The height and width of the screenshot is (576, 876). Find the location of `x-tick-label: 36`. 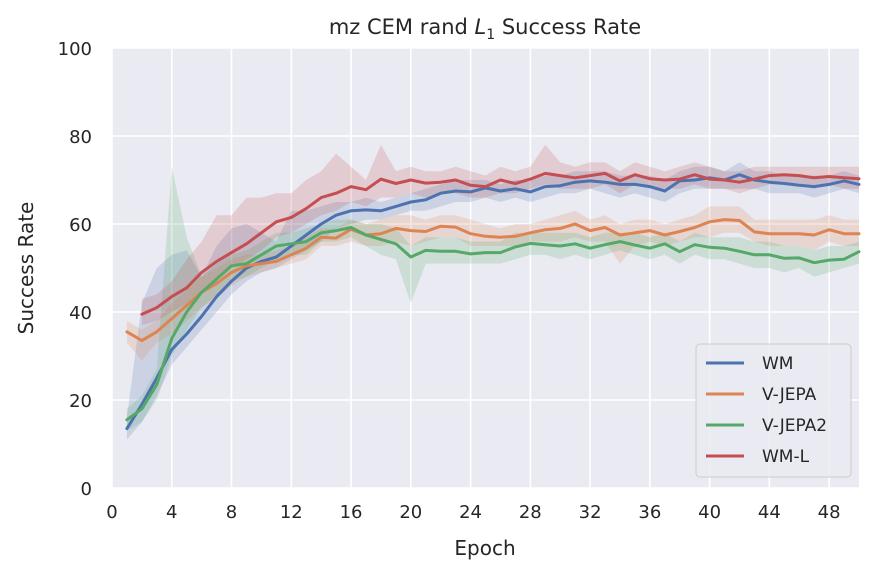

x-tick-label: 36 is located at coordinates (649, 512).